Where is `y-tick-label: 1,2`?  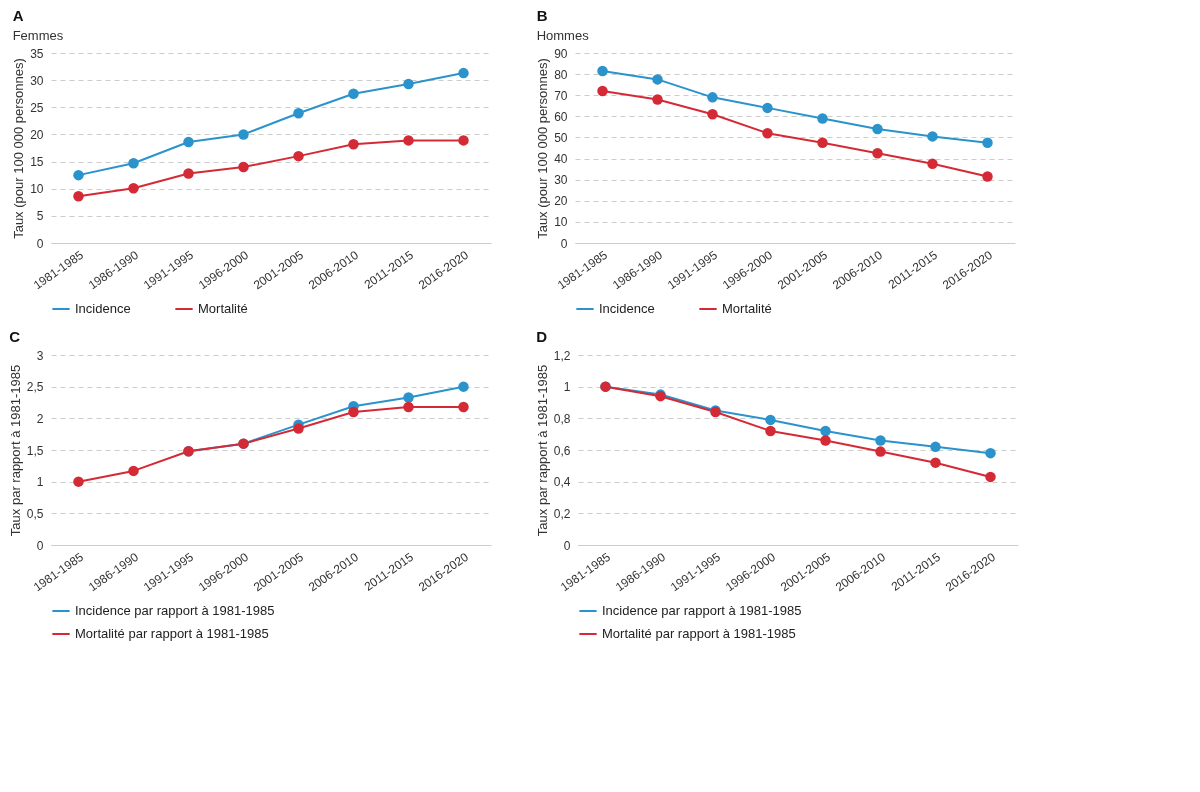
y-tick-label: 1,2 is located at coordinates (562, 355).